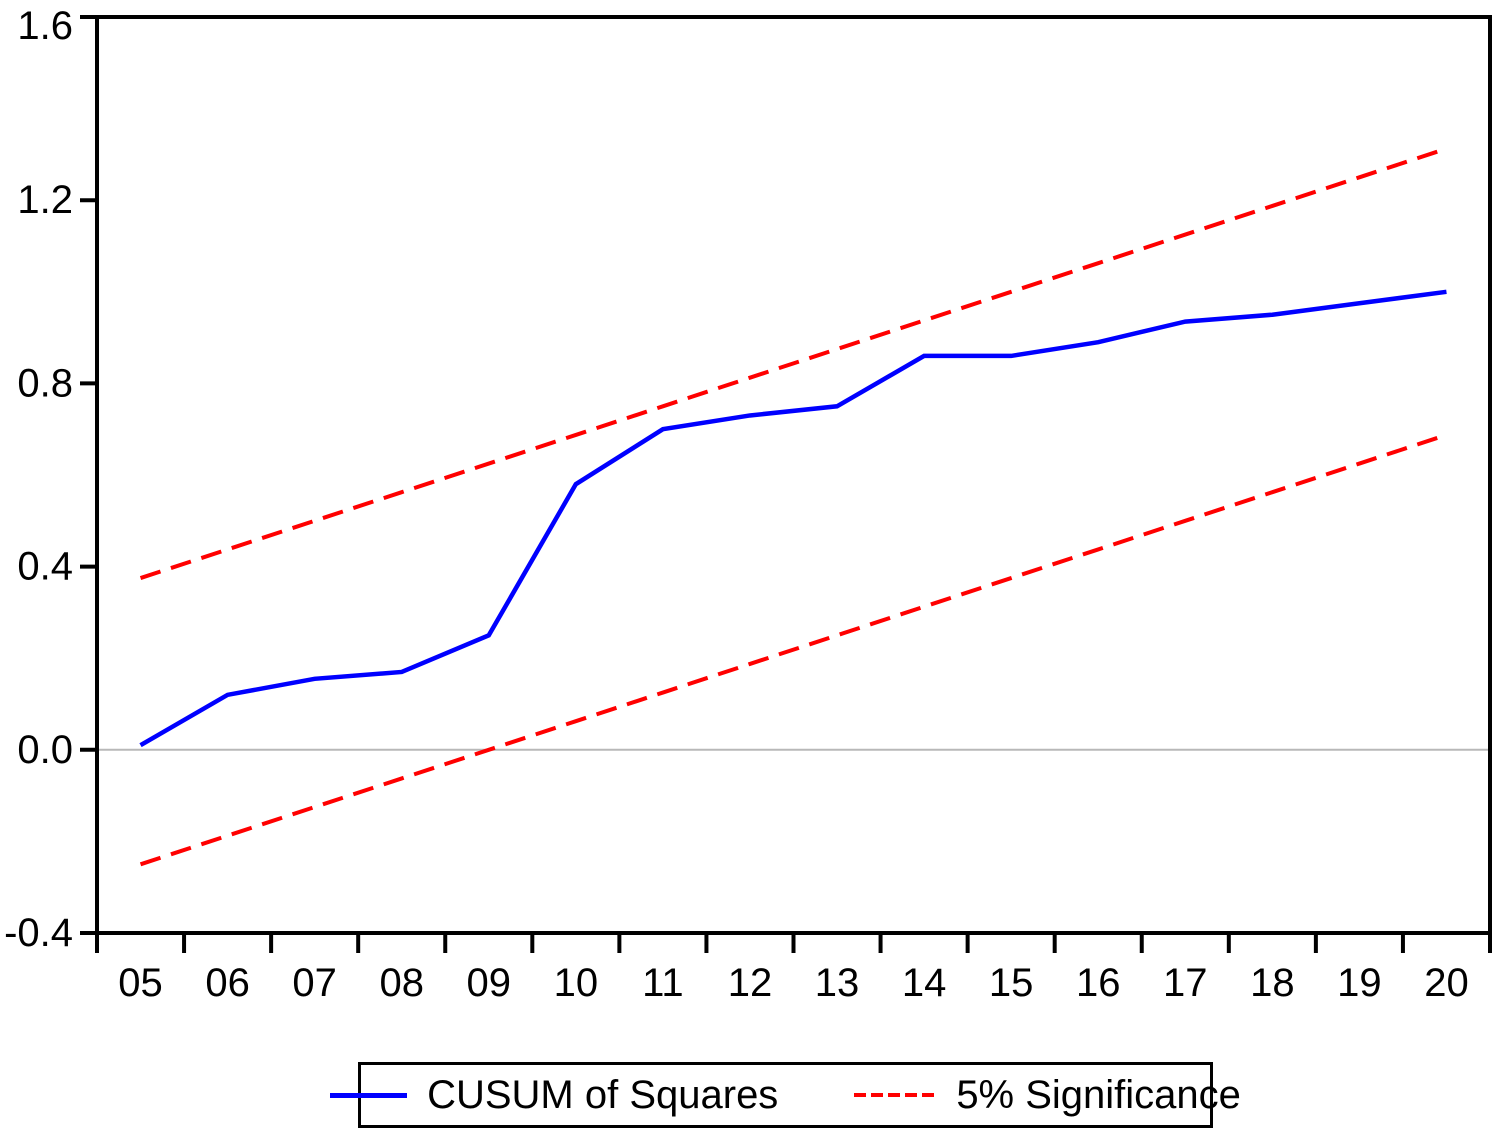 Image resolution: width=1501 pixels, height=1132 pixels. What do you see at coordinates (401, 983) in the screenshot?
I see `x-tick-label: 08` at bounding box center [401, 983].